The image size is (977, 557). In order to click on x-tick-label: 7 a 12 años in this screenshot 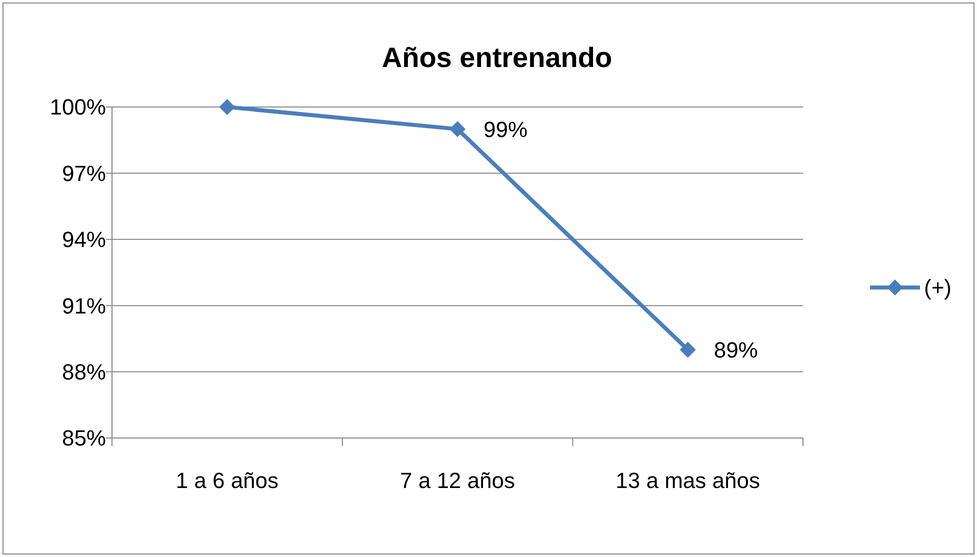, I will do `click(457, 480)`.